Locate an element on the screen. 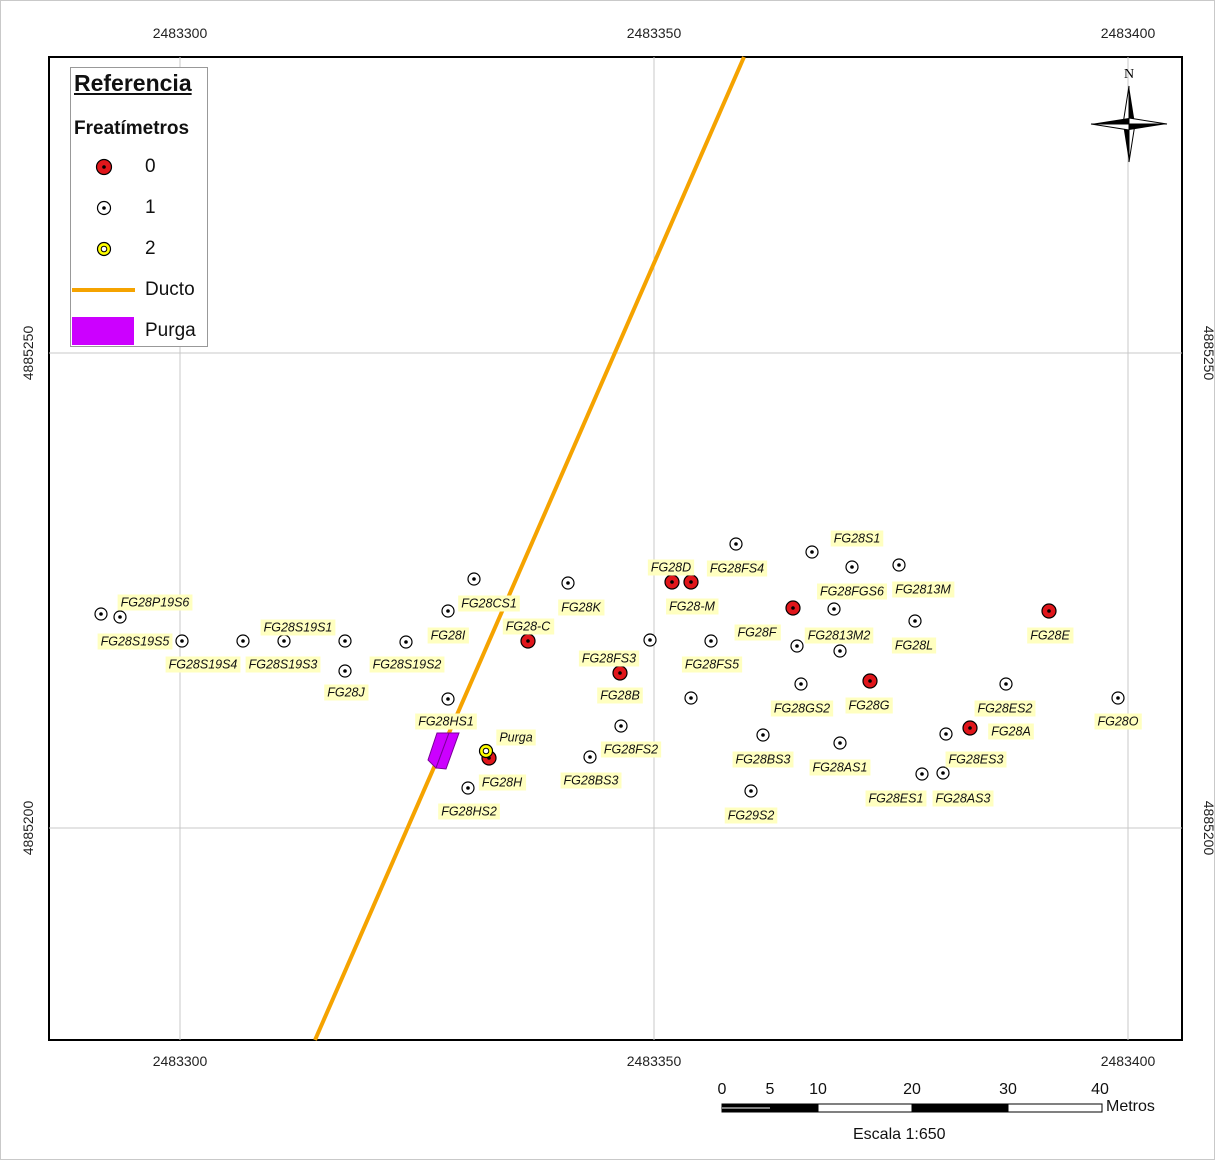 Image resolution: width=1215 pixels, height=1160 pixels. scale-tick-label: 10 is located at coordinates (818, 1089).